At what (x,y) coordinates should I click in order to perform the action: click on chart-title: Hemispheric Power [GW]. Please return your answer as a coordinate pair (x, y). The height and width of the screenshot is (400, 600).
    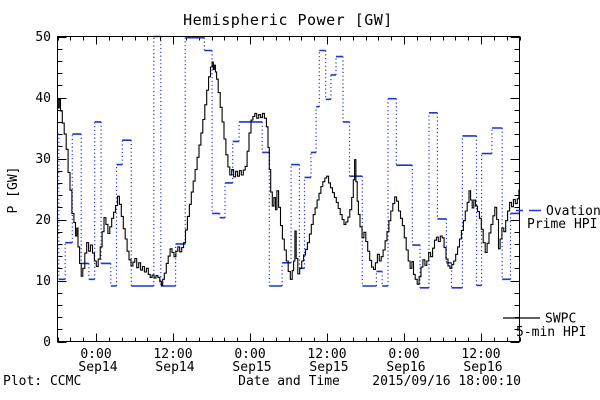
    Looking at the image, I should click on (288, 20).